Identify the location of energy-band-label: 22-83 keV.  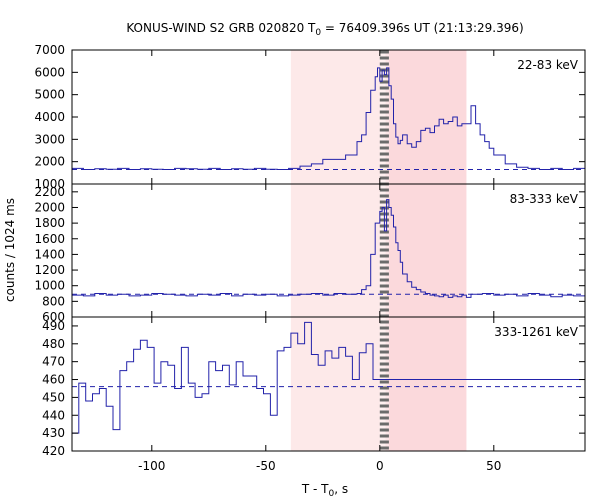
(548, 65).